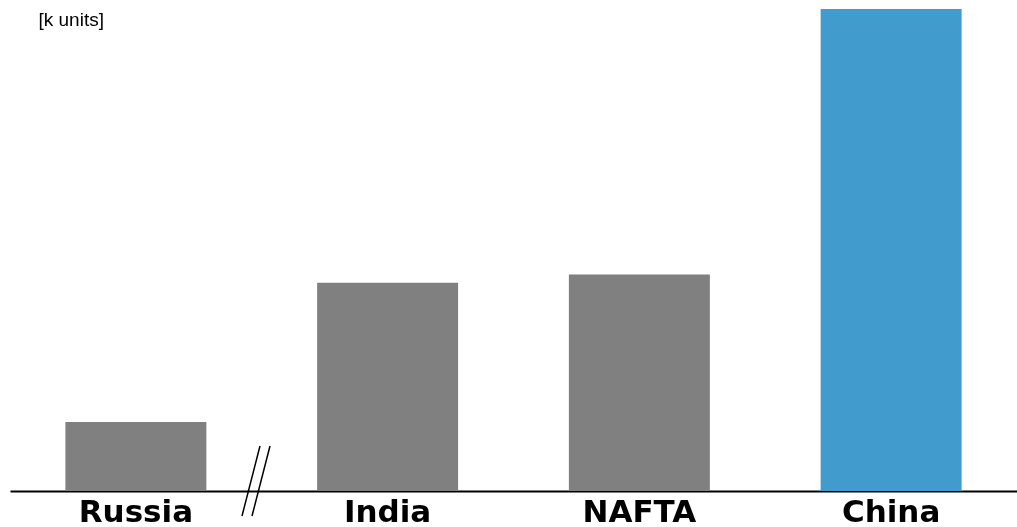 The image size is (1017, 527). I want to click on x-tick-label: Russia, so click(136, 509).